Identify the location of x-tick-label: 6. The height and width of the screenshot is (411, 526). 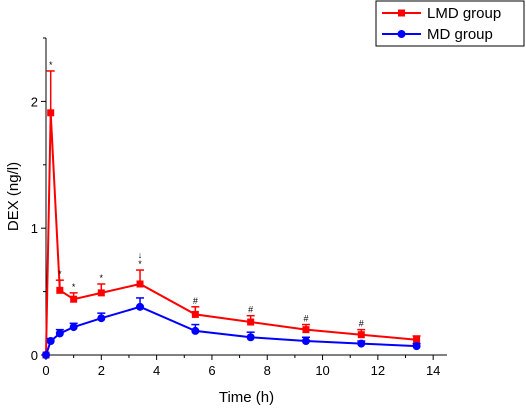
(211, 370).